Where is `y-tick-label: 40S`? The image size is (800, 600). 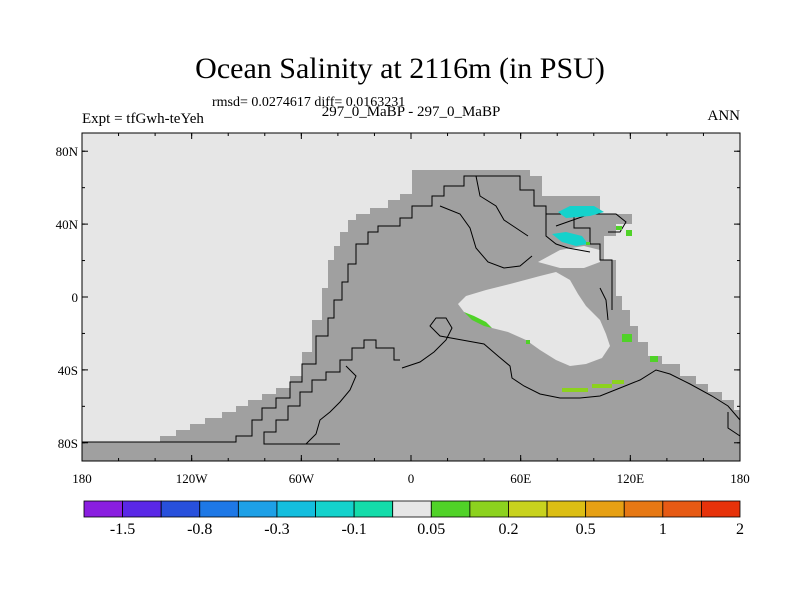 y-tick-label: 40S is located at coordinates (68, 370).